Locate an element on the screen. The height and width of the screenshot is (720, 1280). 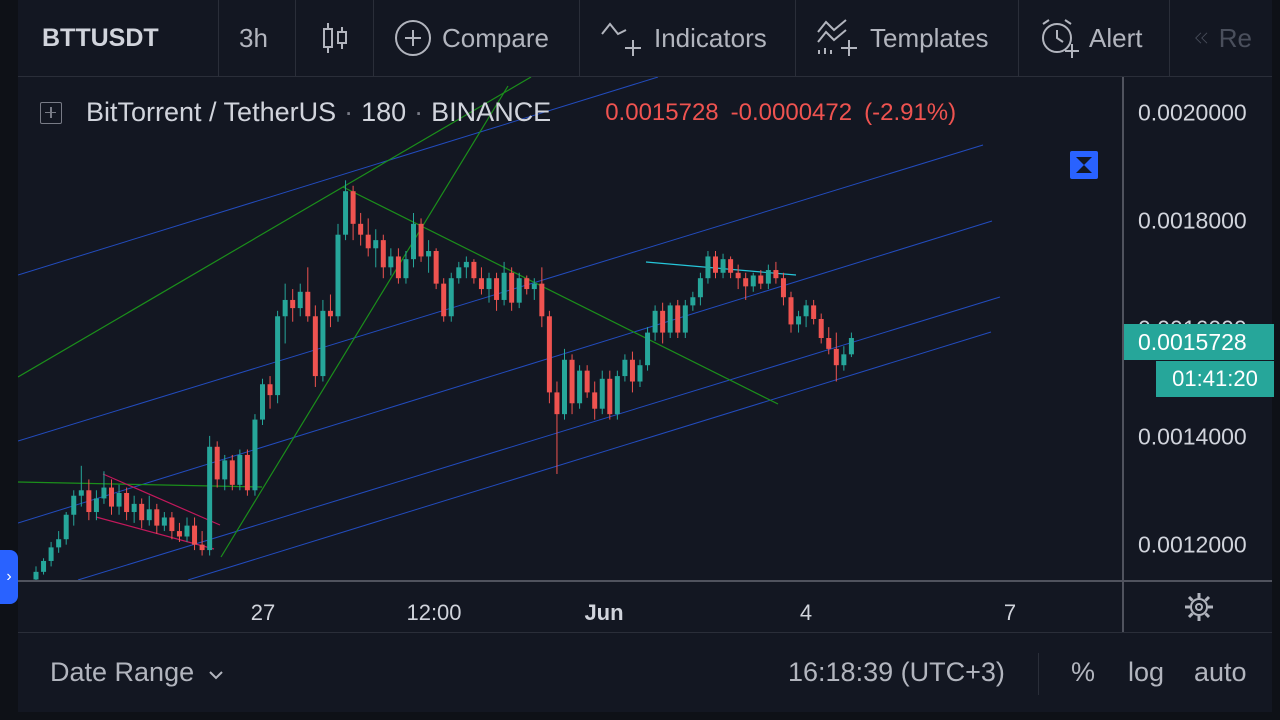
symbol-search-button: BTTUSDT is located at coordinates (118, 38).